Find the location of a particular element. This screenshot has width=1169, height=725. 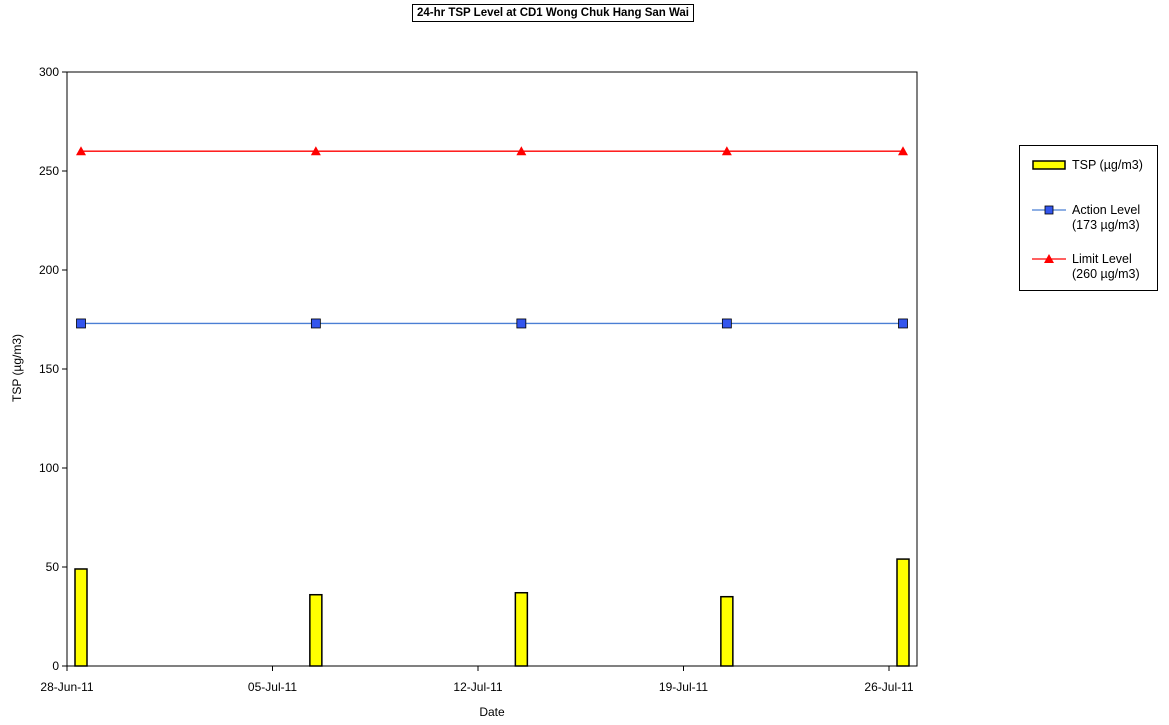

legend-label-limit: Limit Level (260 µg/m3) is located at coordinates (1106, 266).